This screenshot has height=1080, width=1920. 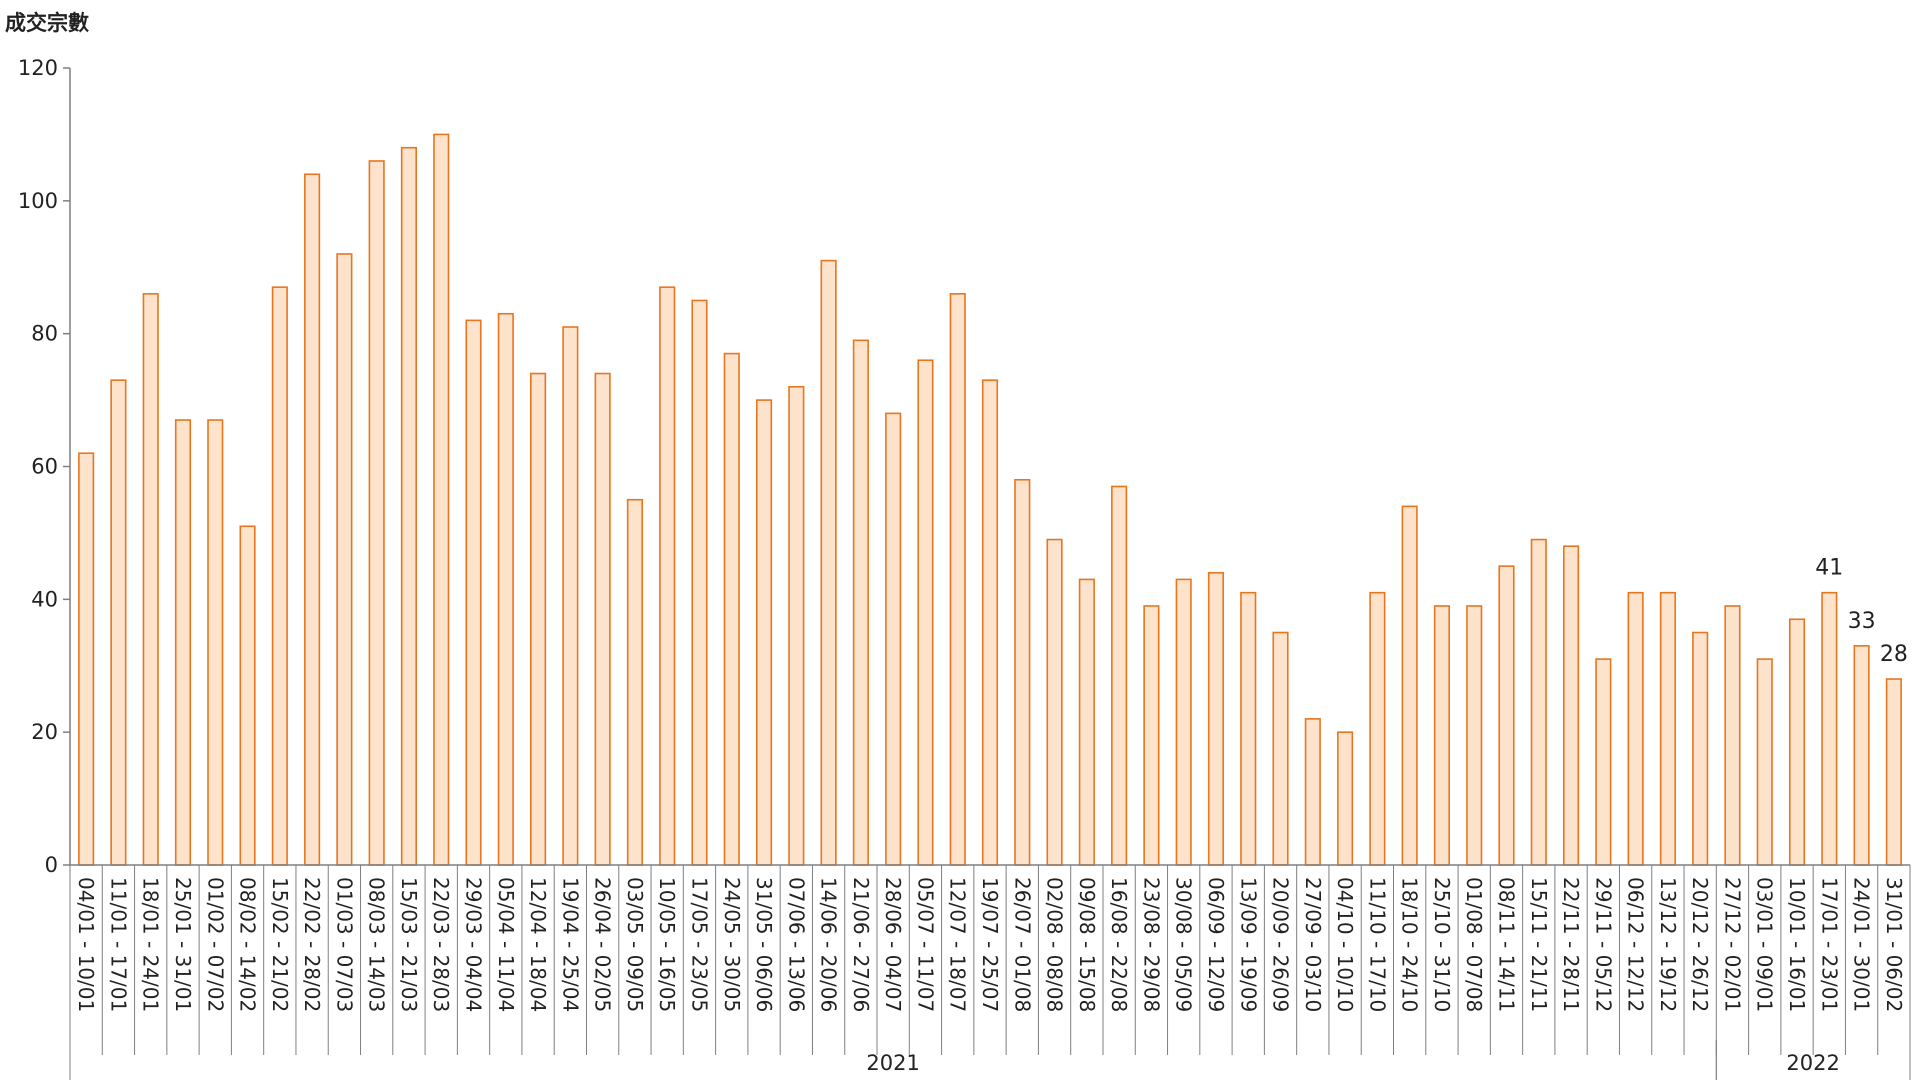 I want to click on x-tick-label: 26/04 - 02/05, so click(x=603, y=944).